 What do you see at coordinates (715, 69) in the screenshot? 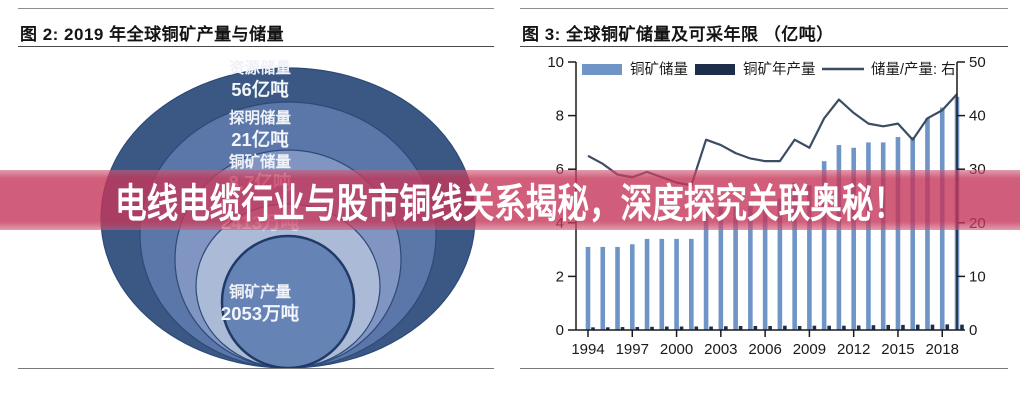
I see `legend-swatch-production` at bounding box center [715, 69].